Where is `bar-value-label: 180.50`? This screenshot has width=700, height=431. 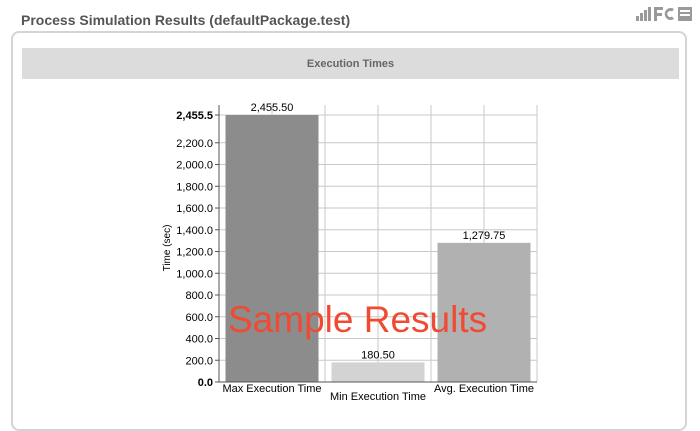
bar-value-label: 180.50 is located at coordinates (378, 355).